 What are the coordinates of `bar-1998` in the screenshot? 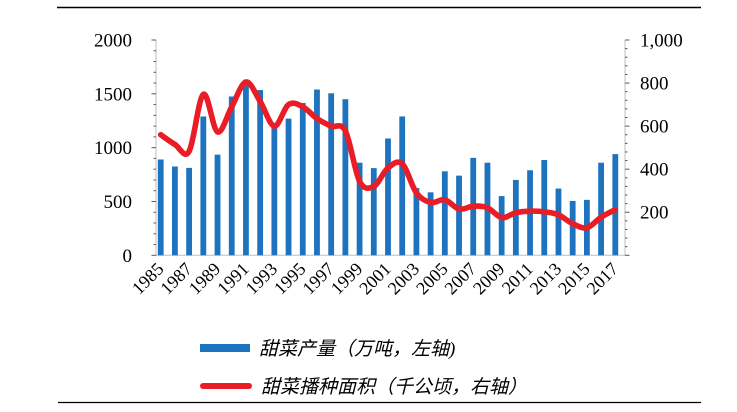 It's located at (345, 177).